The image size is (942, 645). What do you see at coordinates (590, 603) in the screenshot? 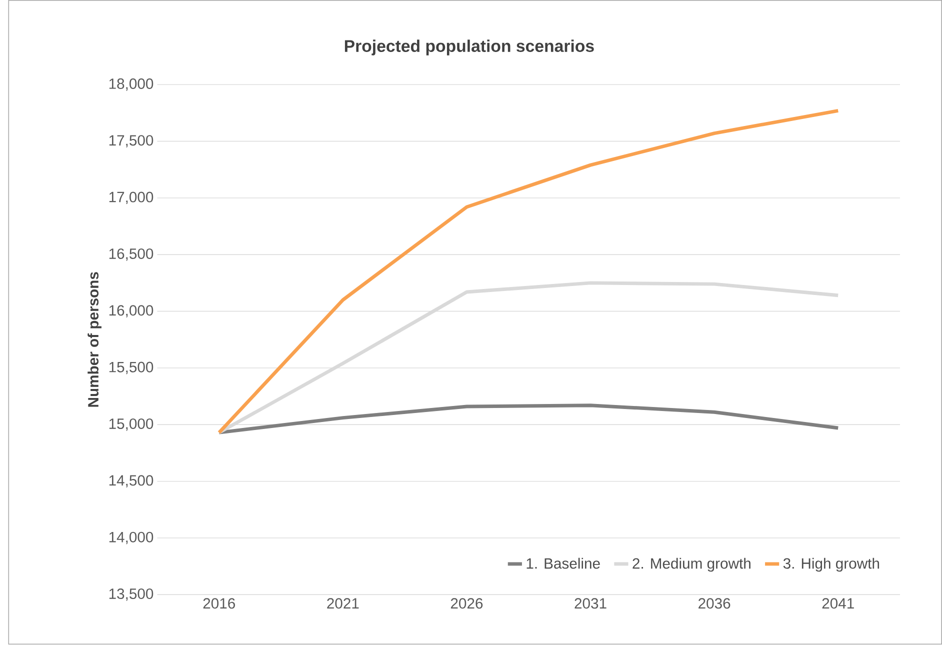
I see `x-tick-label: 2031` at bounding box center [590, 603].